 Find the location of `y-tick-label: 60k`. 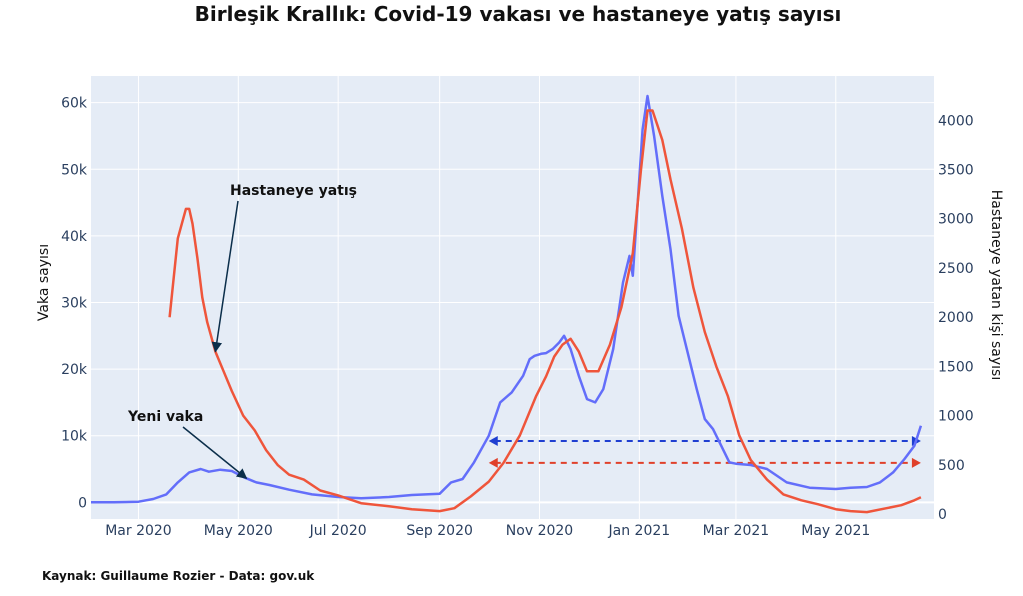

y-tick-label: 60k is located at coordinates (74, 104).